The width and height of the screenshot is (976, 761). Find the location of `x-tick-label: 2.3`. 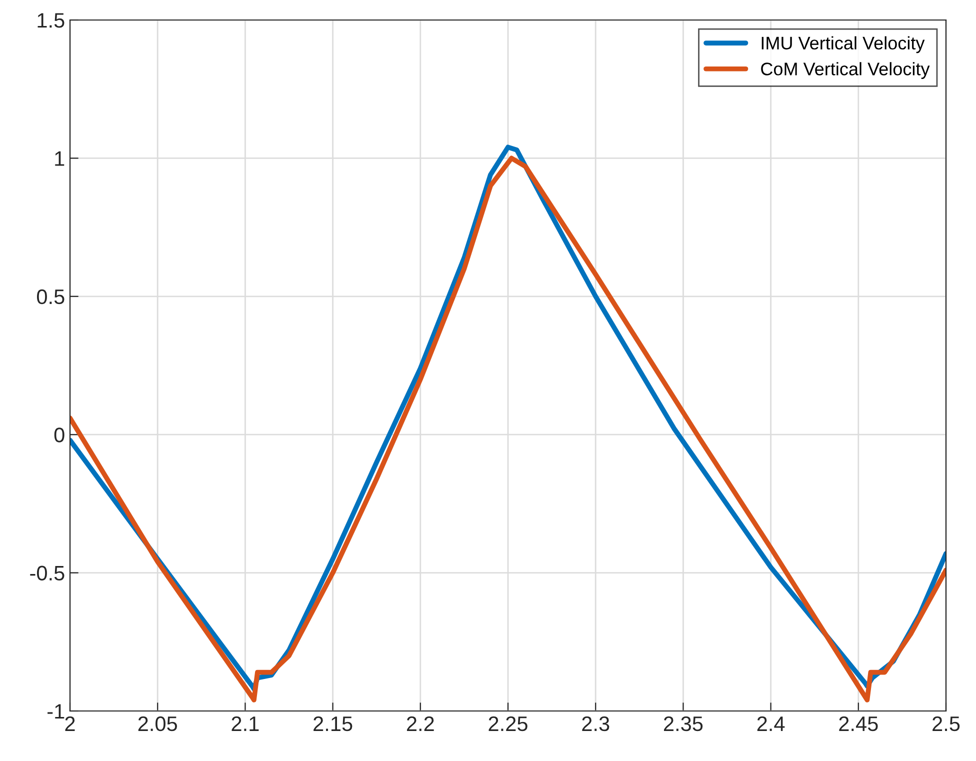

x-tick-label: 2.3 is located at coordinates (596, 724).